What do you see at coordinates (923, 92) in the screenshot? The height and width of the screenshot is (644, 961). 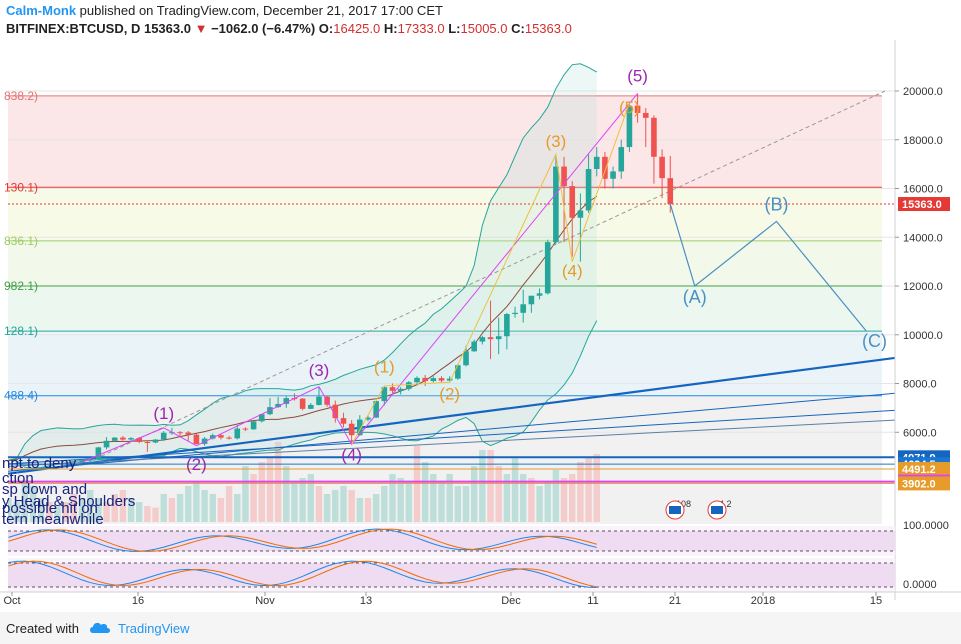 I see `y-tick-label: 20000.0` at bounding box center [923, 92].